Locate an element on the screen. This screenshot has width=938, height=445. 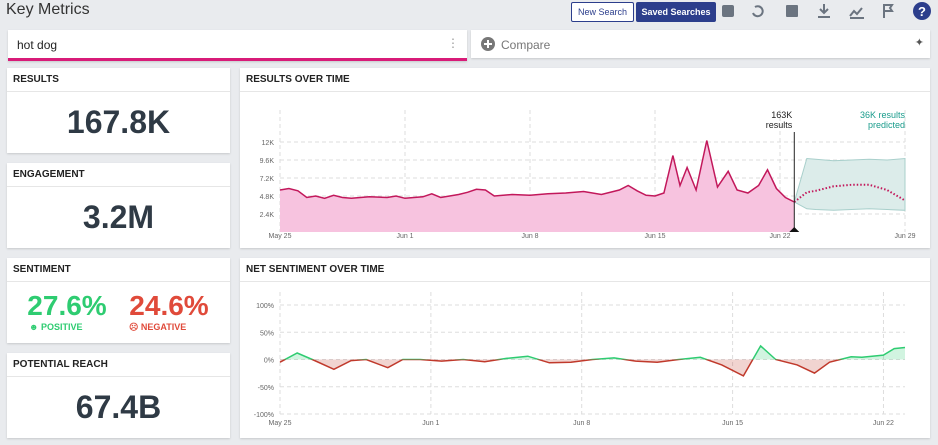
engagement-card: ENGAGEMENT 3.2M is located at coordinates (118, 205).